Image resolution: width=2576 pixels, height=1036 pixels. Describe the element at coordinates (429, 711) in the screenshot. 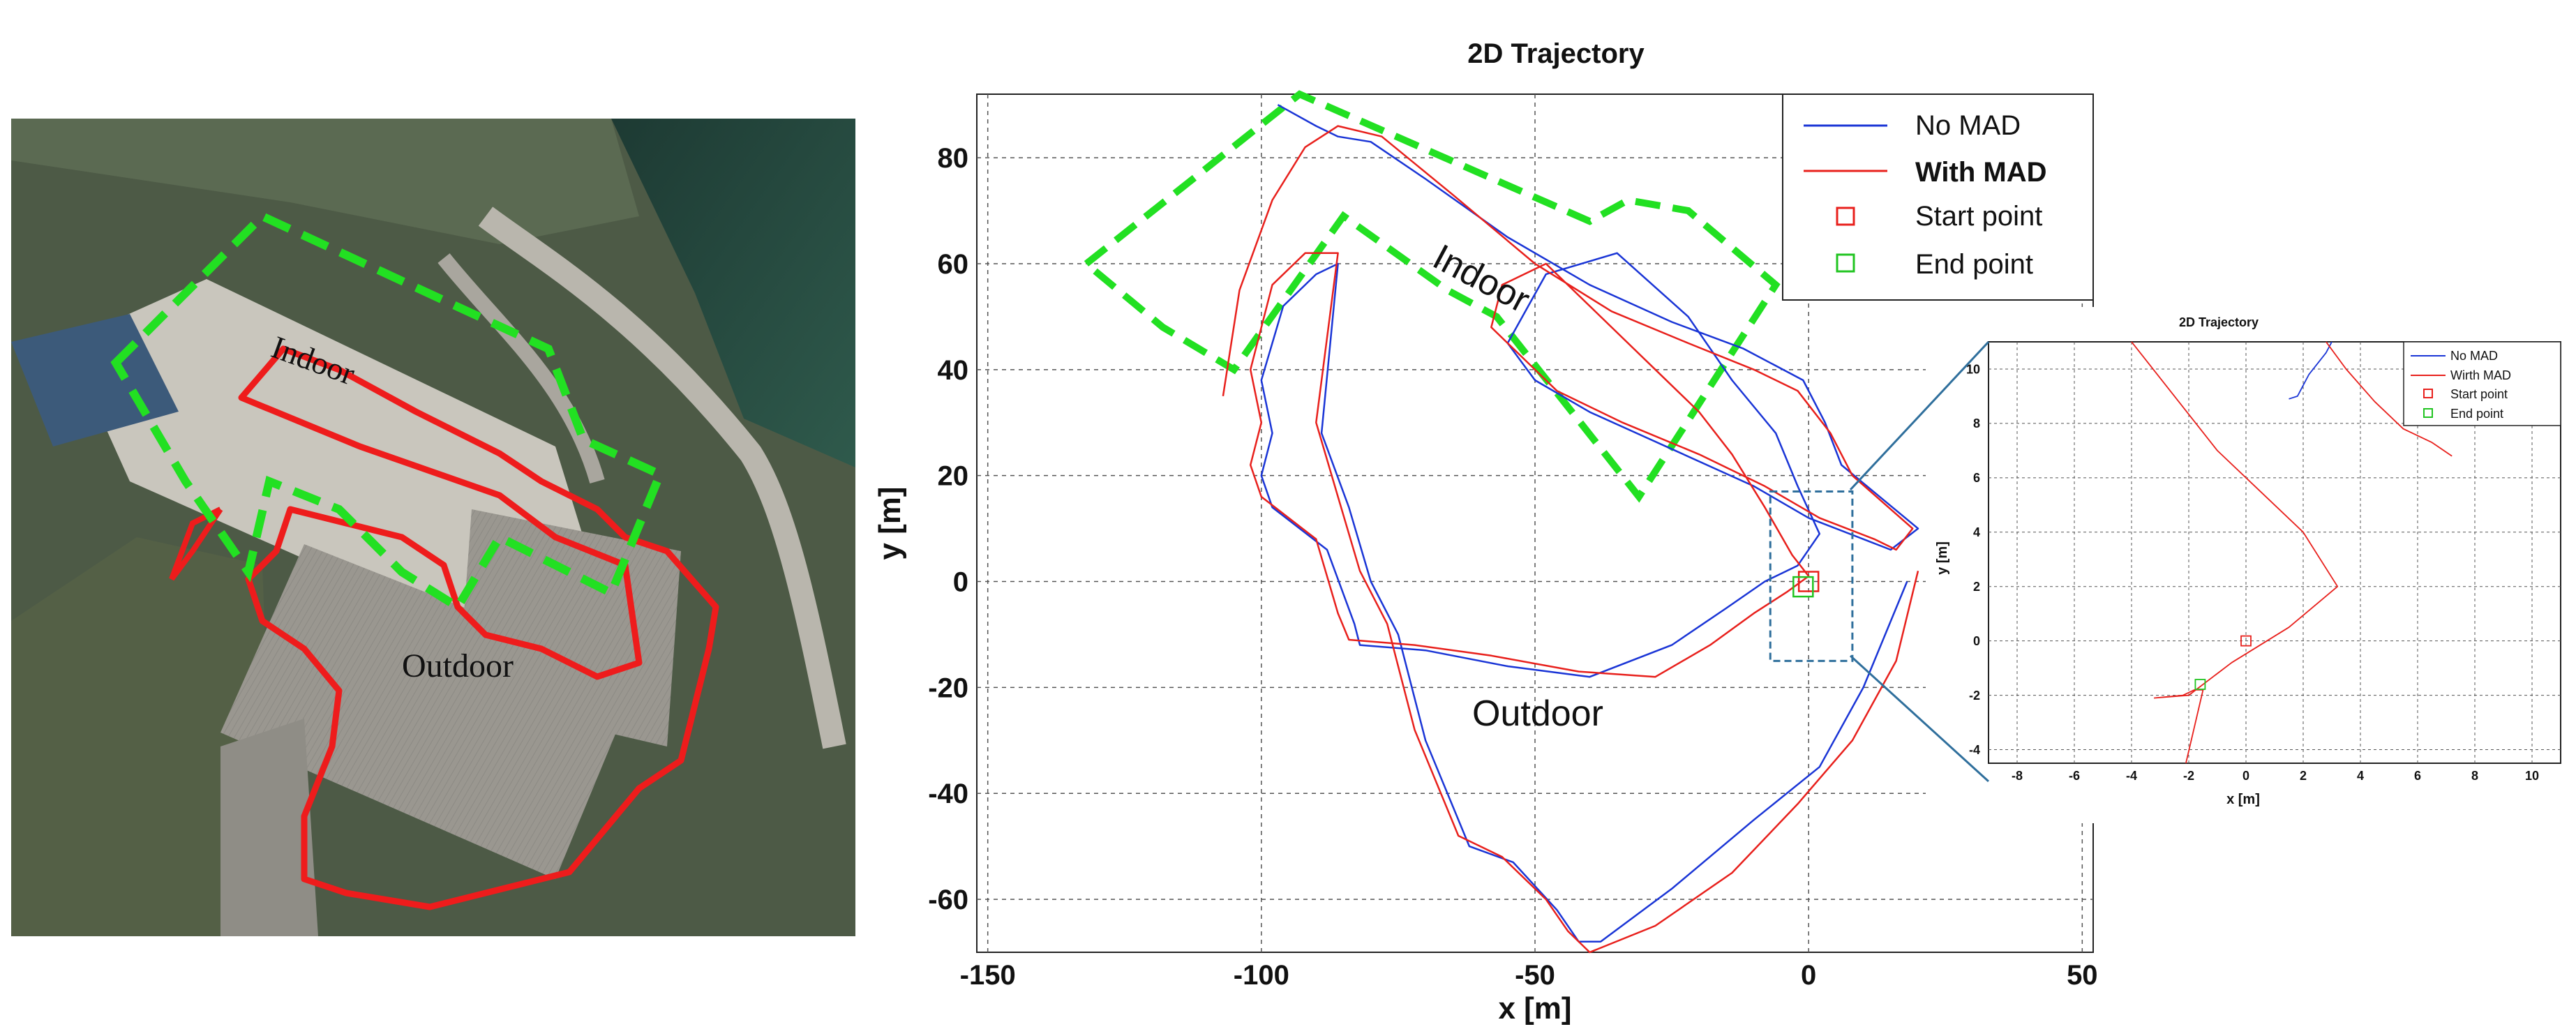

I see `building-roof-outdoor` at that location.